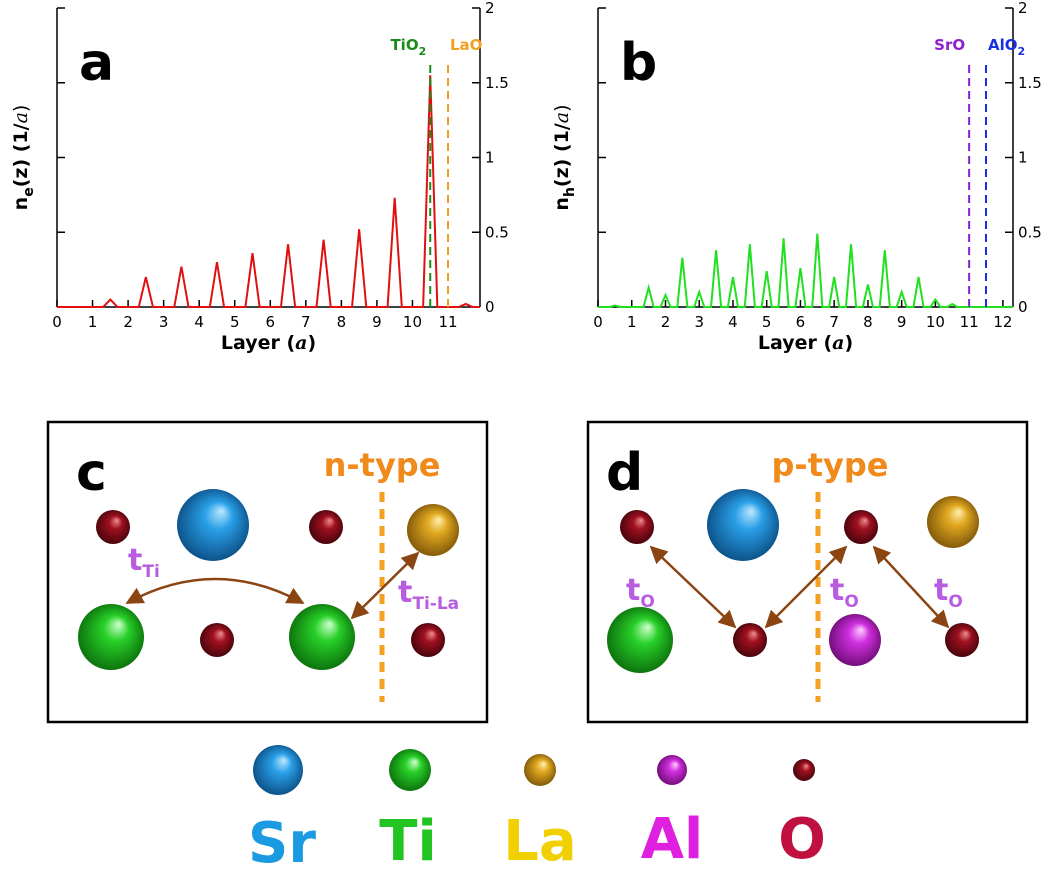 This screenshot has width=1049, height=877. What do you see at coordinates (428, 594) in the screenshot?
I see `hopping-label: tTi-La` at bounding box center [428, 594].